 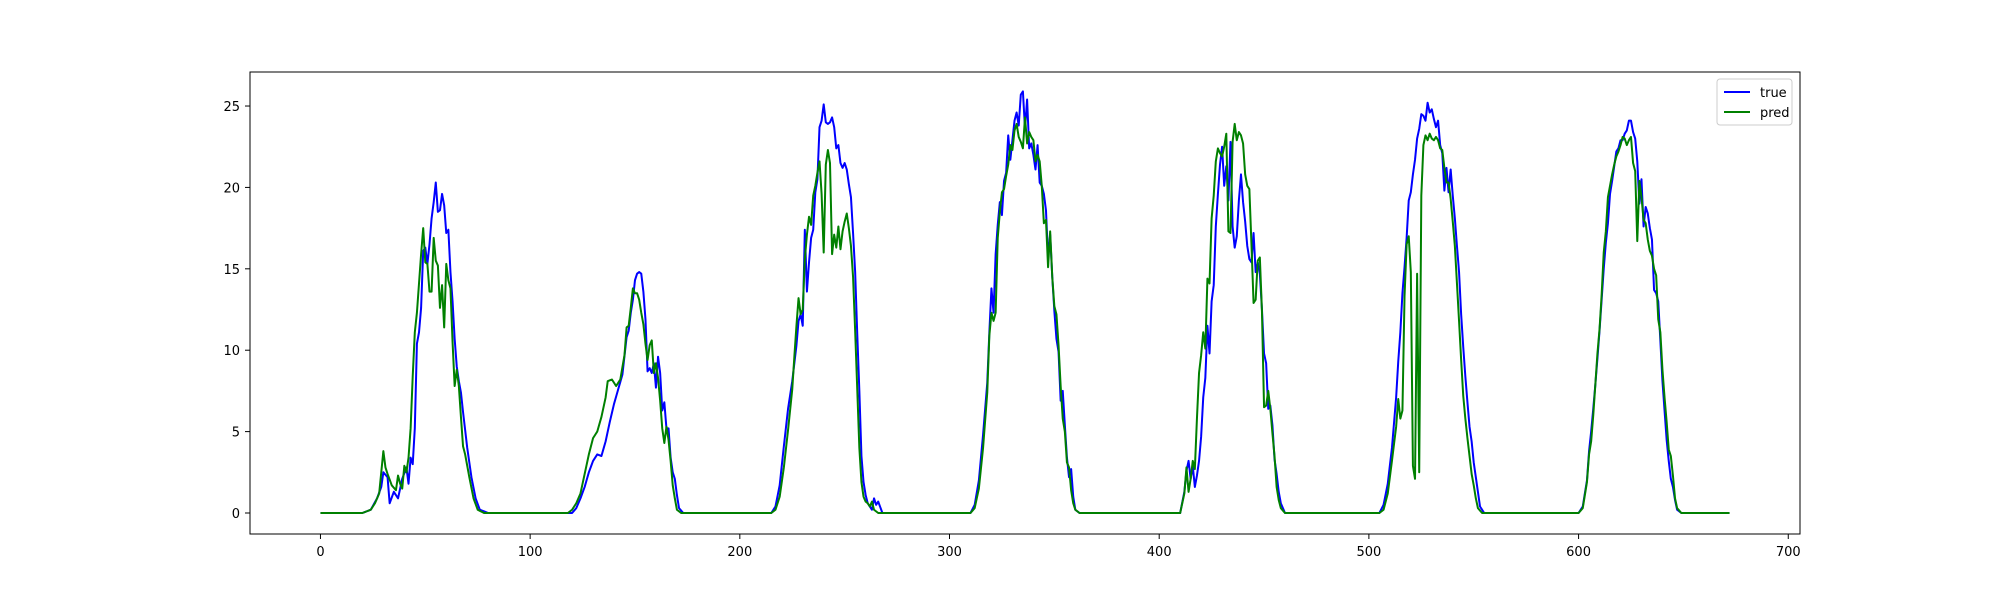 I want to click on legend-label-pred: pred, so click(x=1775, y=113).